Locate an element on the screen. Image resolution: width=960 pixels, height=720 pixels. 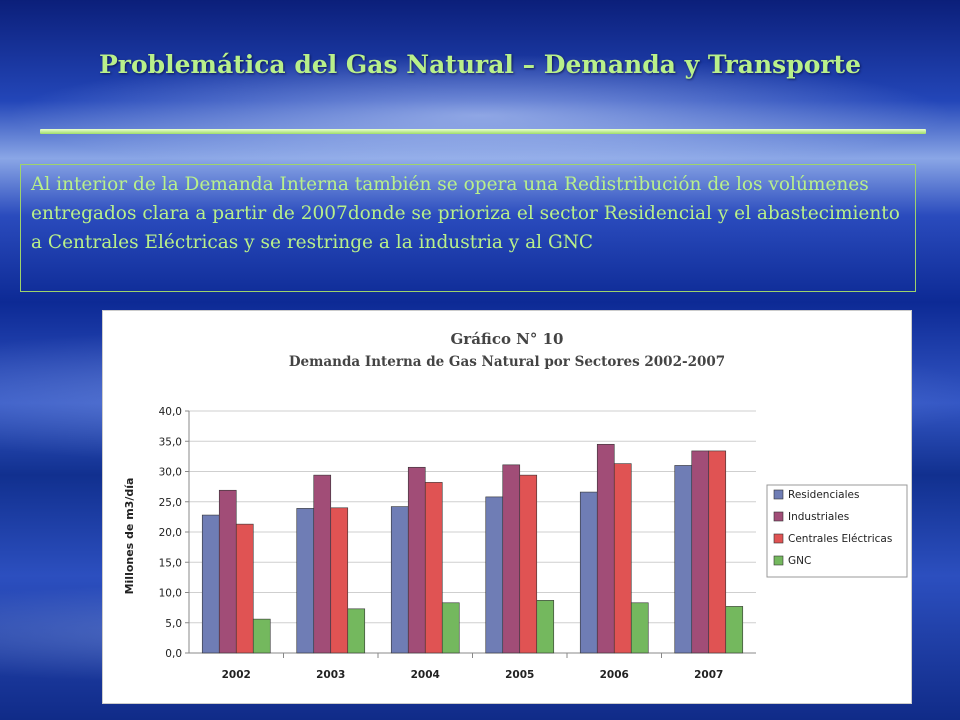
y-tick-label: 15,0 is located at coordinates (170, 563).